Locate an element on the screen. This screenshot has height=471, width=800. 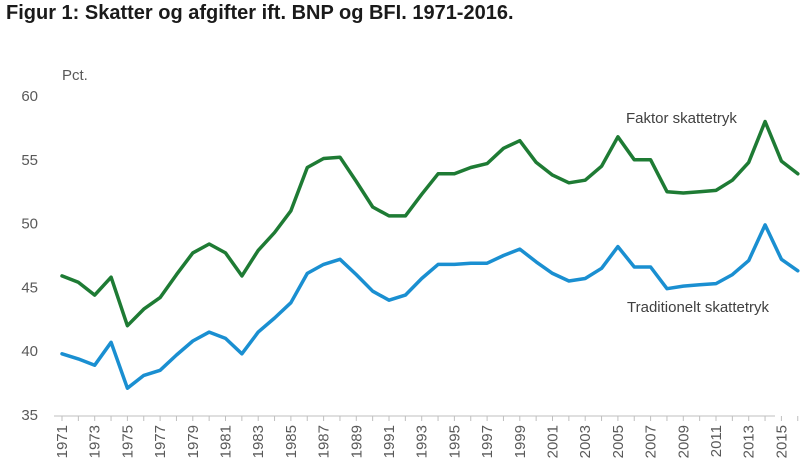
x-tick-label: 1989 is located at coordinates (356, 441).